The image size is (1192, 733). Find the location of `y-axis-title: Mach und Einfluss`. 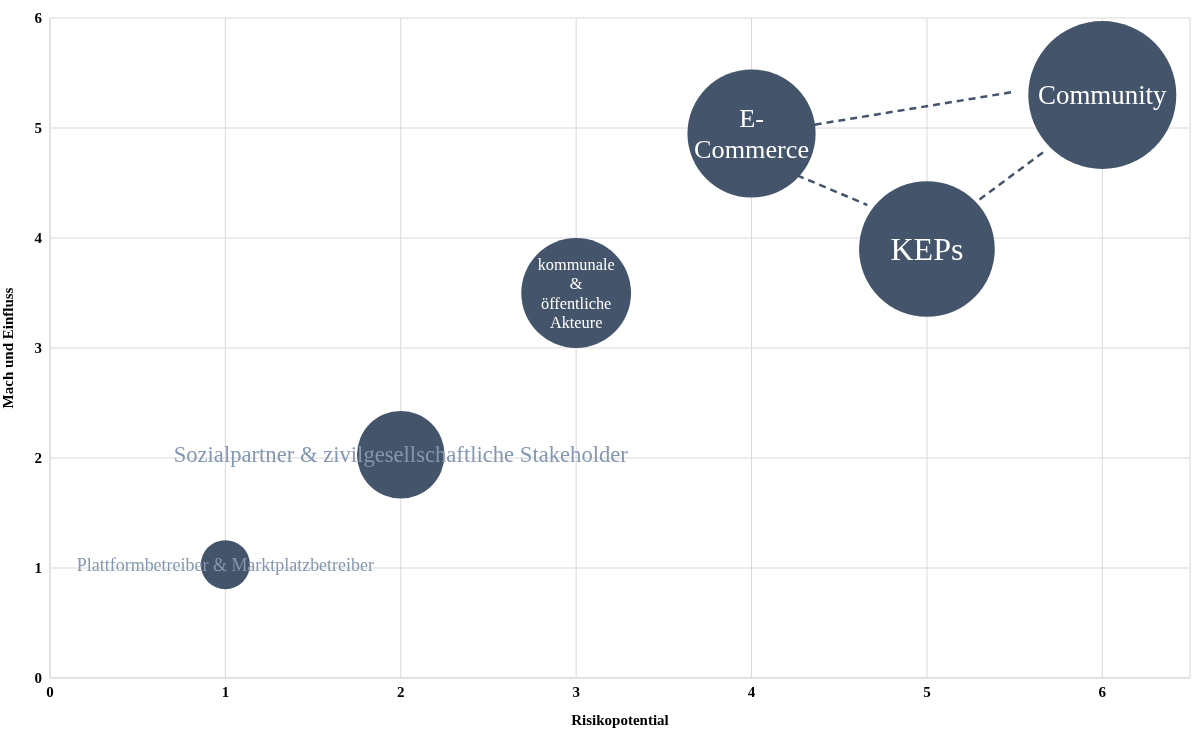

y-axis-title: Mach und Einfluss is located at coordinates (8, 348).